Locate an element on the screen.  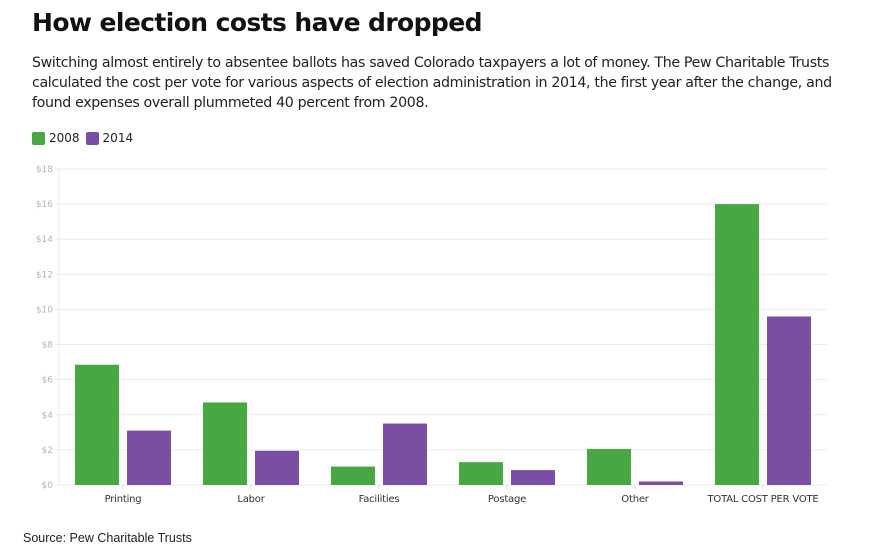
bar-2014-total-cost-per-vote is located at coordinates (789, 400).